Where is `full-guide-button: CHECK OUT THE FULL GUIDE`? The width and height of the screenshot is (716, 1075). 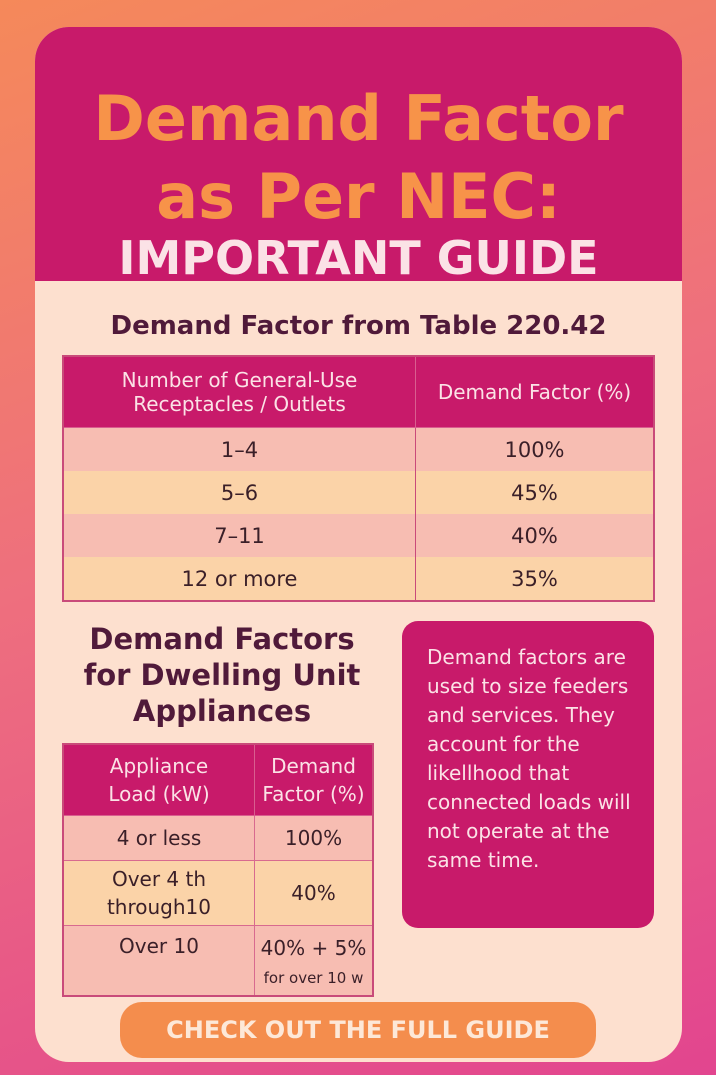
full-guide-button: CHECK OUT THE FULL GUIDE is located at coordinates (358, 1030).